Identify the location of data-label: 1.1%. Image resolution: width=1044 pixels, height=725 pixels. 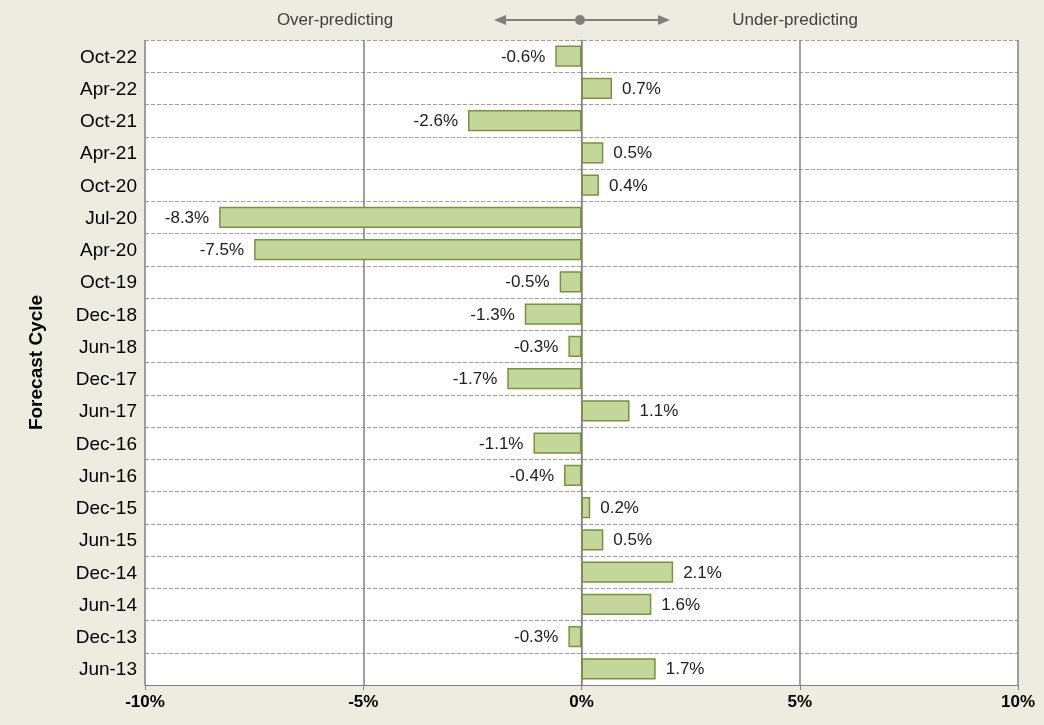
(659, 411).